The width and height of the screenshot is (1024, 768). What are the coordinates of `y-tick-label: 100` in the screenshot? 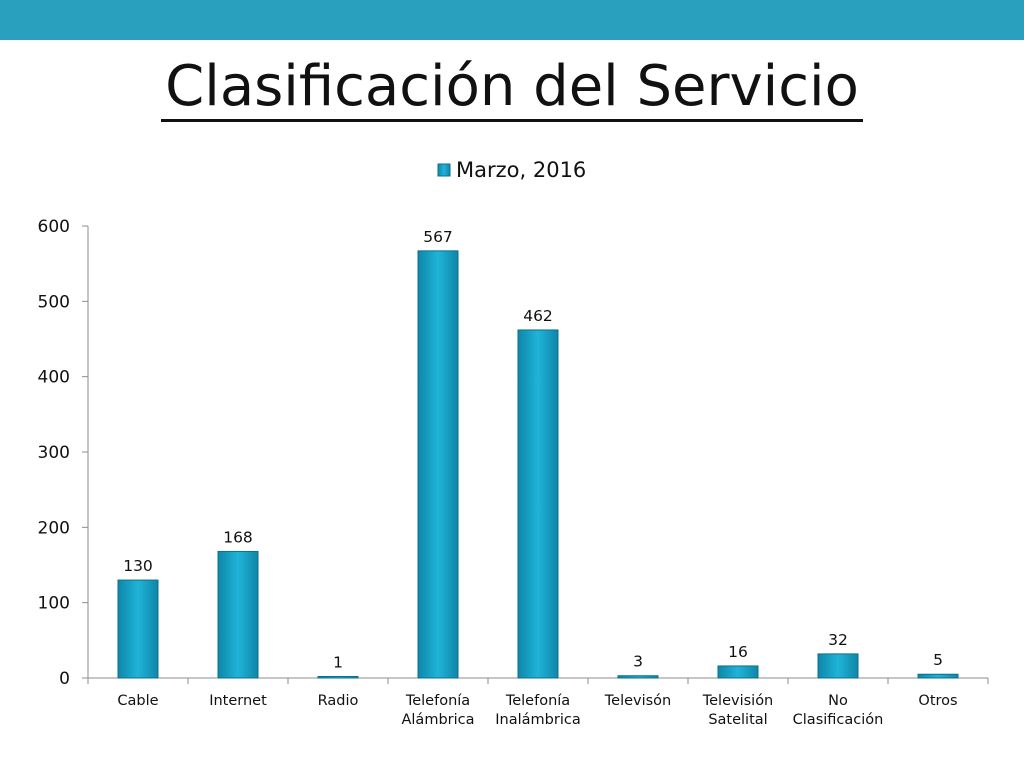 It's located at (54, 604).